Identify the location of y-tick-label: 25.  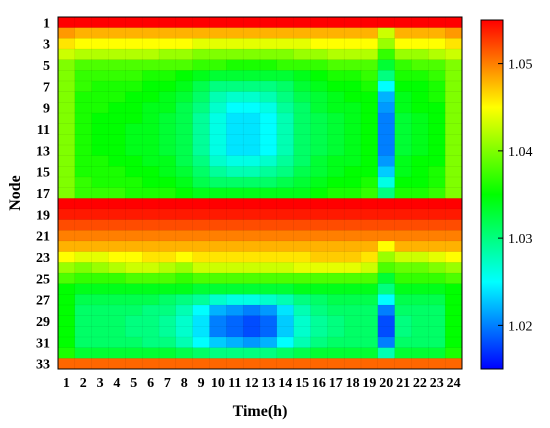
(43, 279).